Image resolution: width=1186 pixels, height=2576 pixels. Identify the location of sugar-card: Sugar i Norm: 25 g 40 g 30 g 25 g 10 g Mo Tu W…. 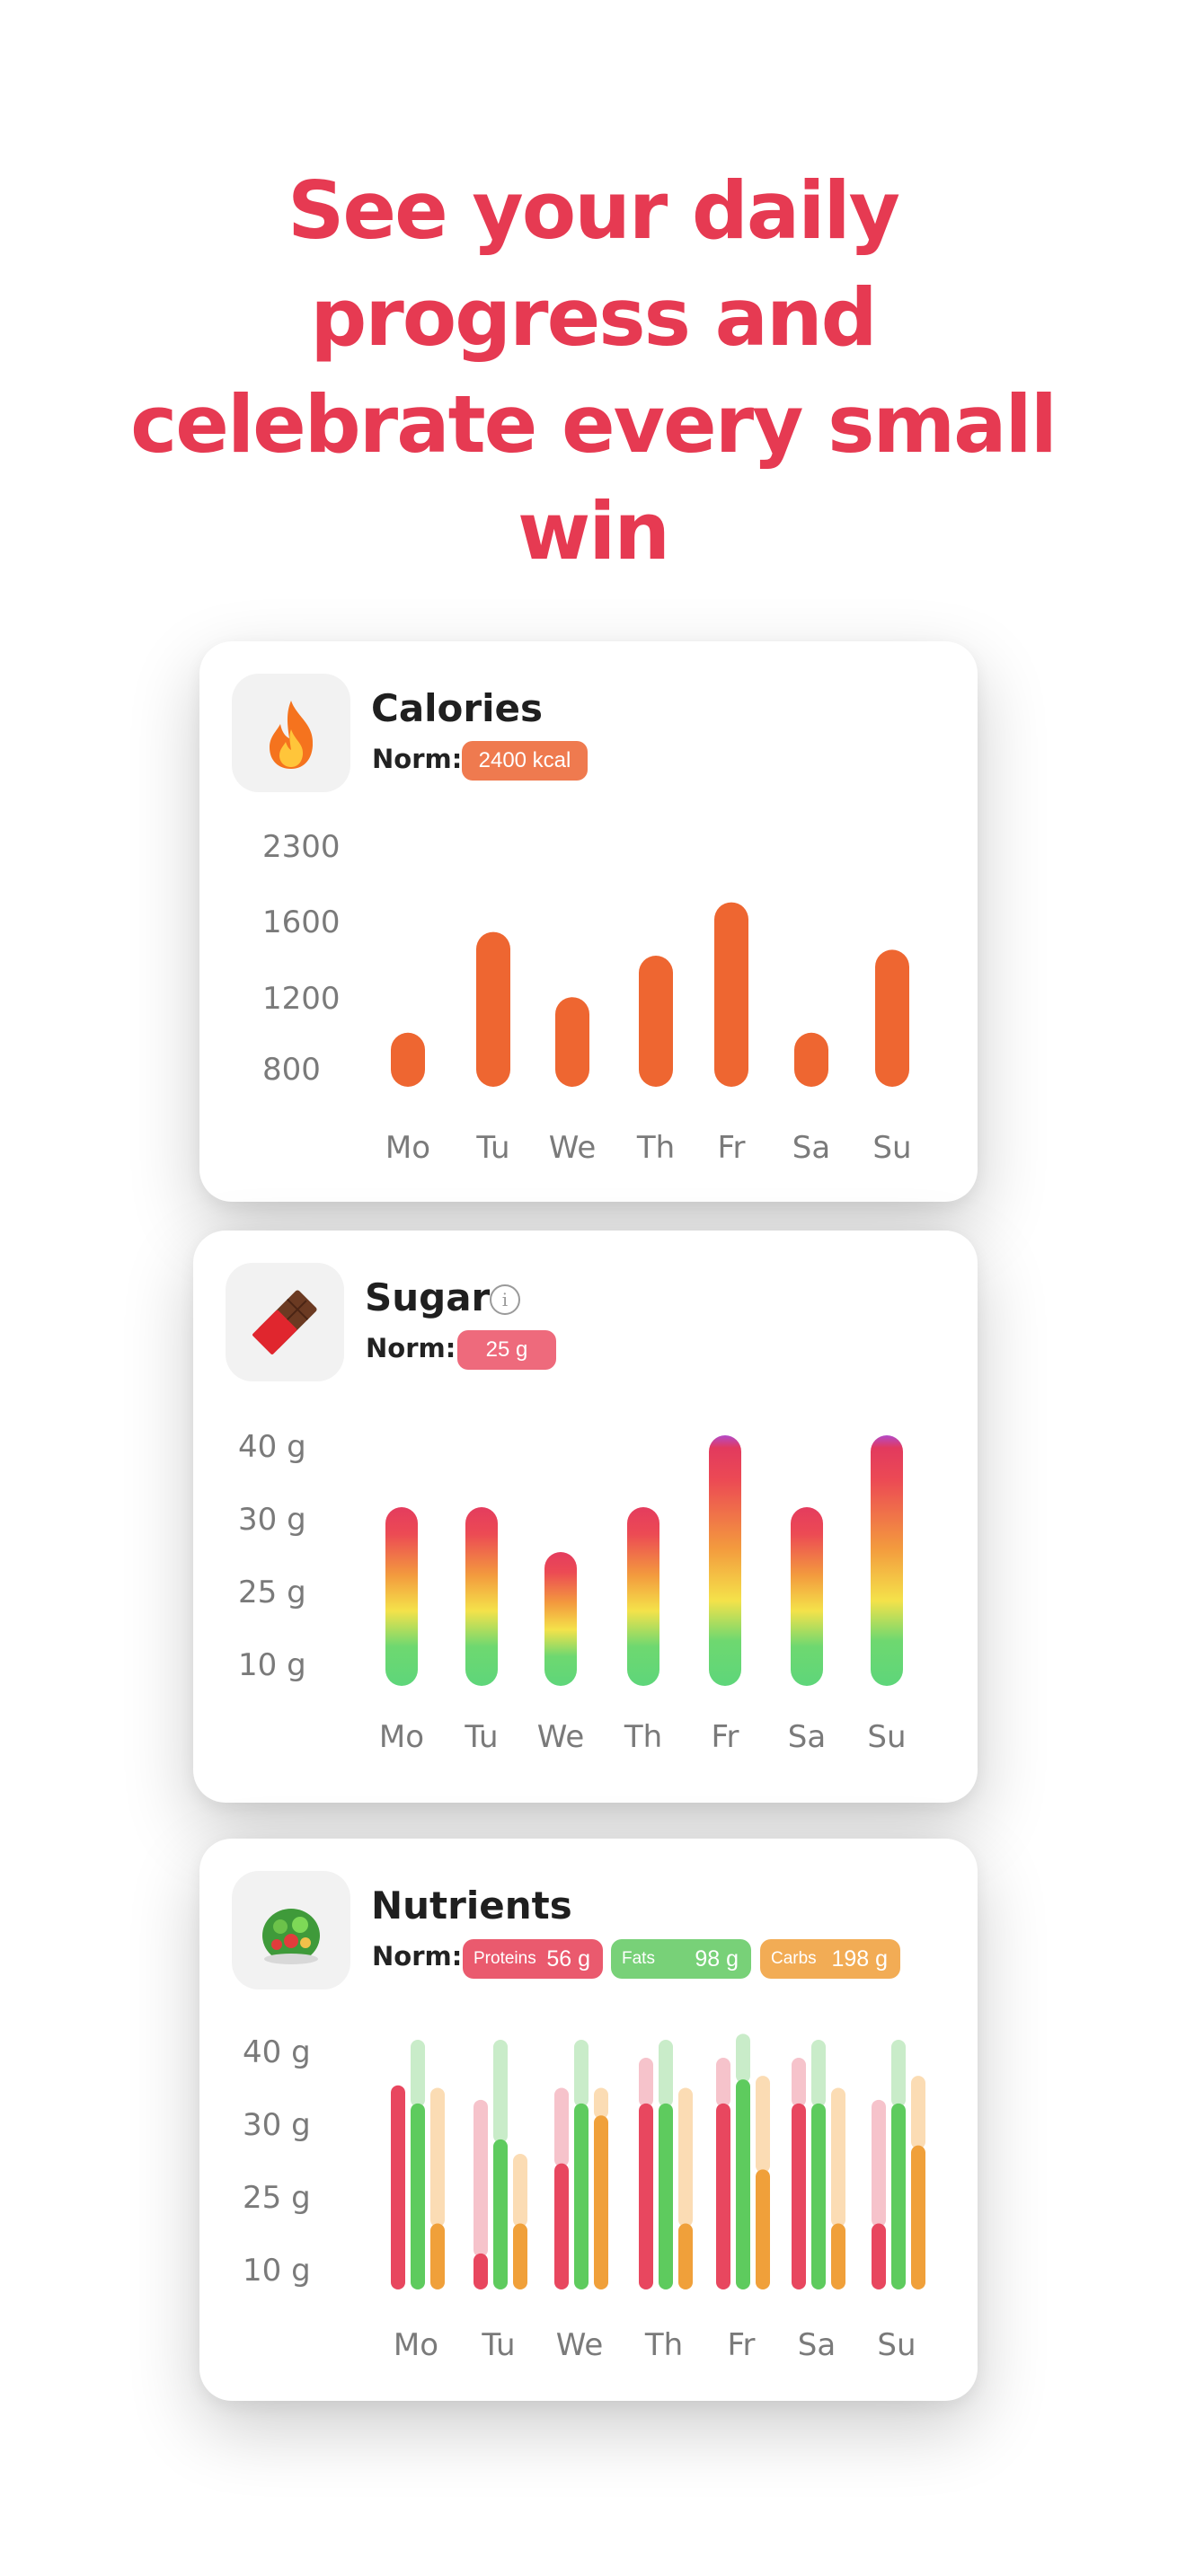
(585, 1517).